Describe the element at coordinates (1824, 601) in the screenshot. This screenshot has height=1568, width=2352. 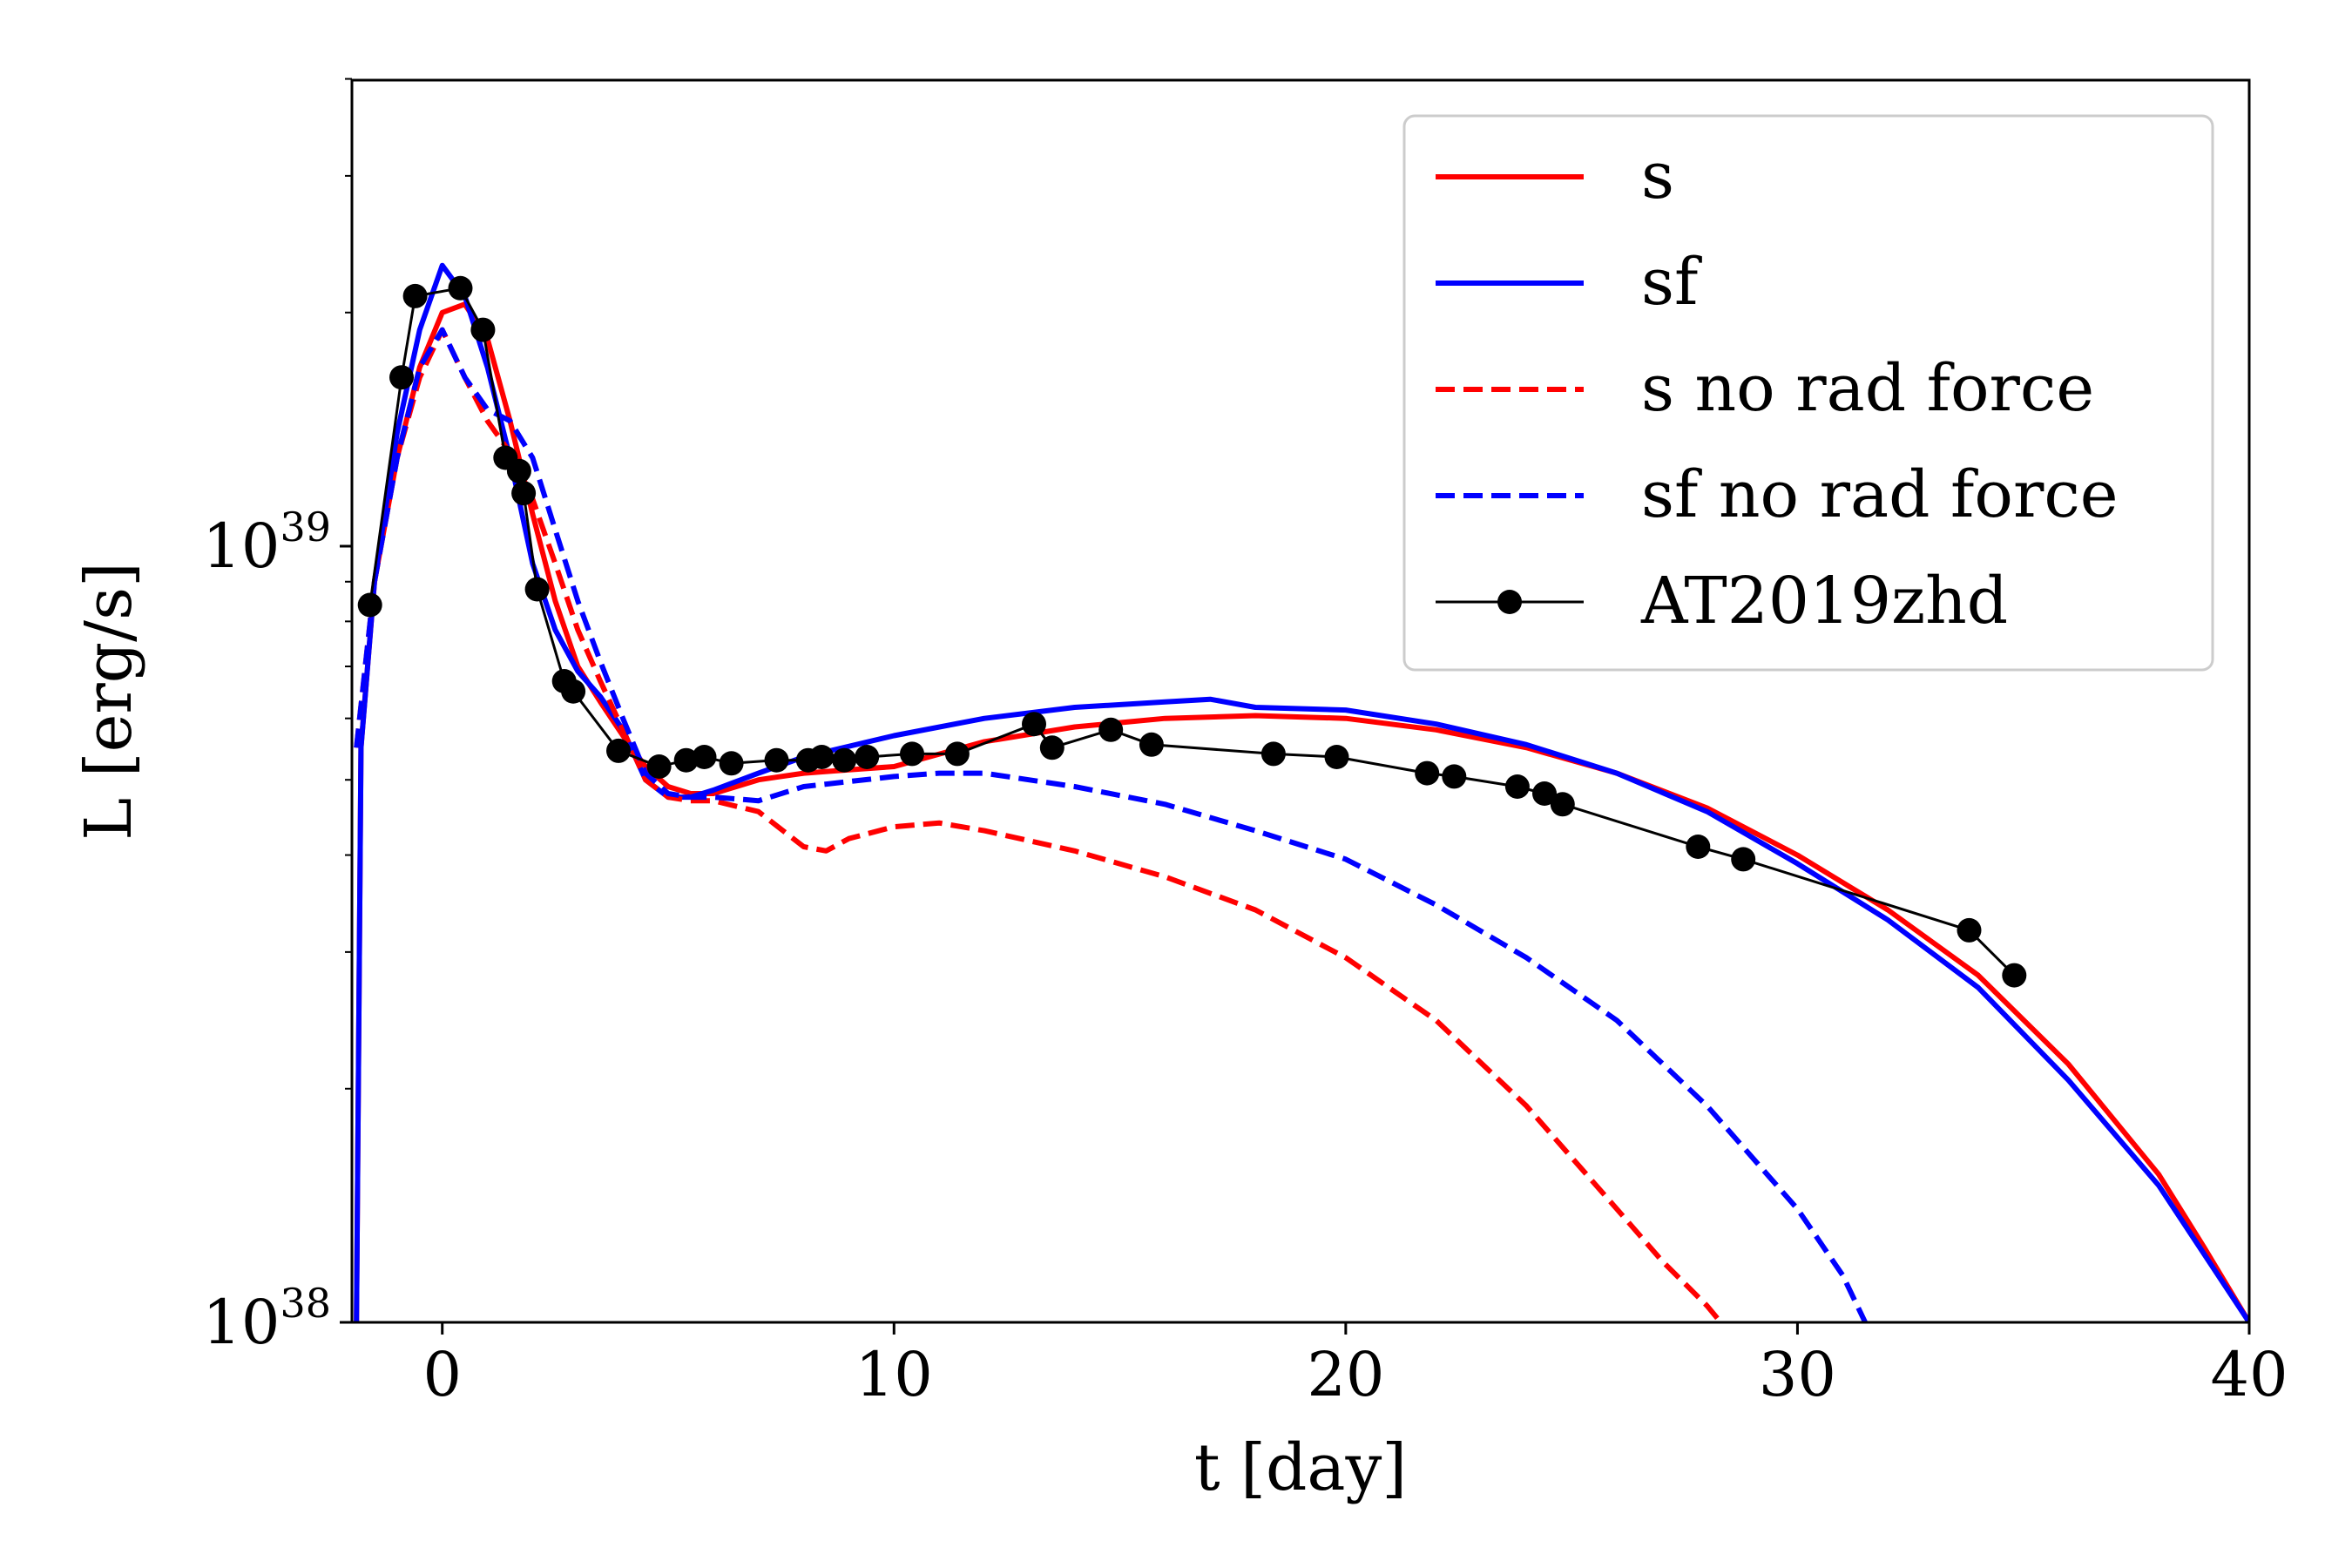
I see `legend-label: AT2019zhd` at that location.